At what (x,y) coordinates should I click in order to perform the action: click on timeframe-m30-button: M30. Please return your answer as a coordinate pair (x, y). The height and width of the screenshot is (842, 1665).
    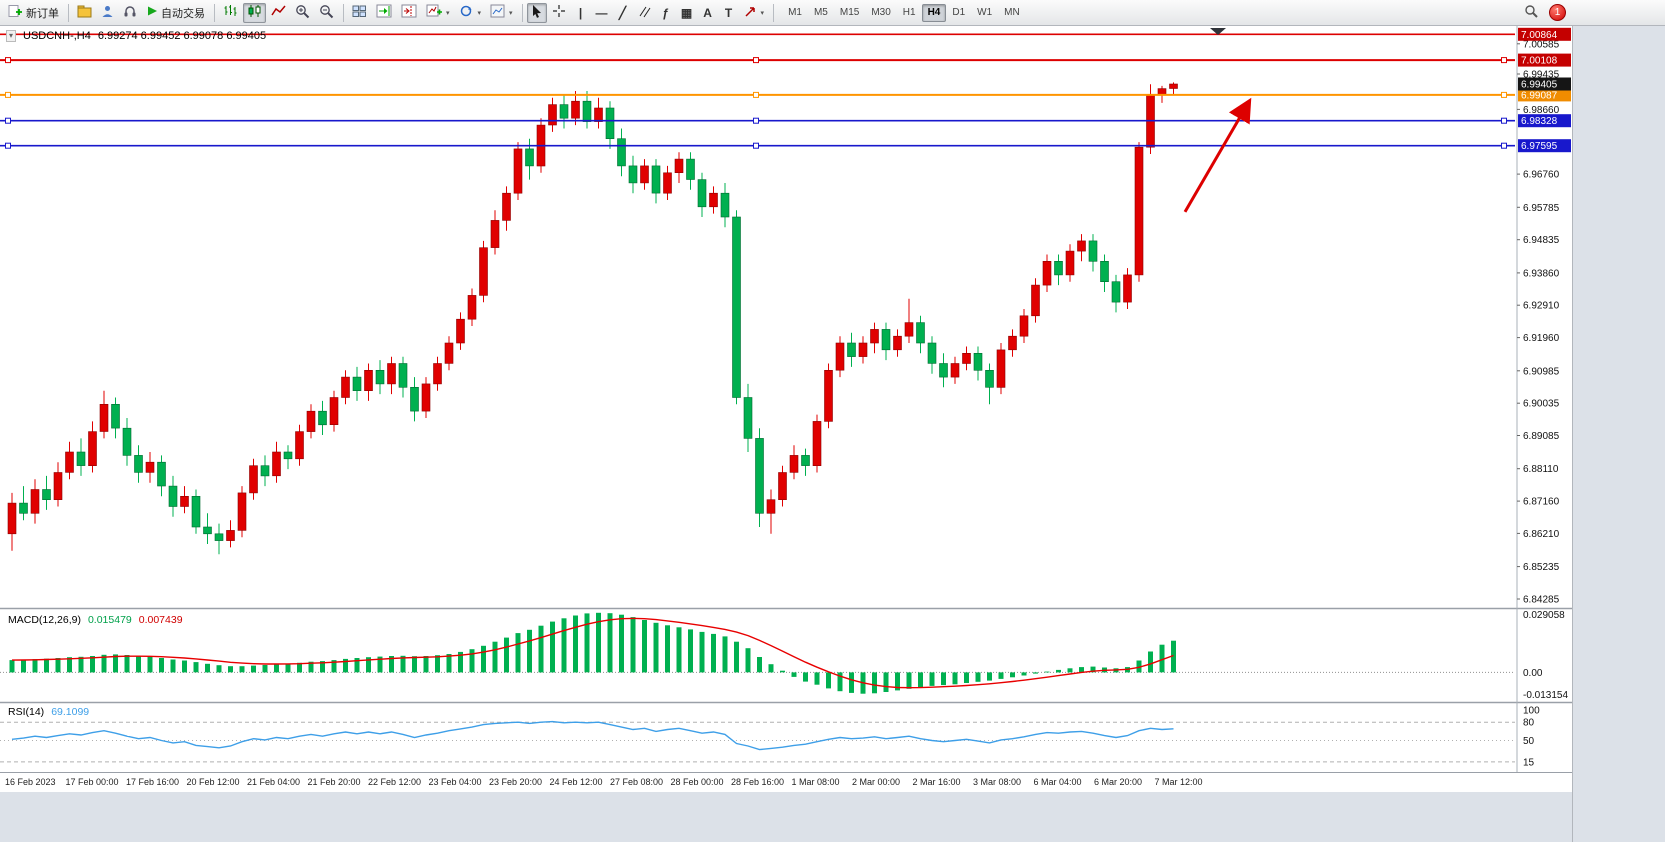
    Looking at the image, I should click on (880, 13).